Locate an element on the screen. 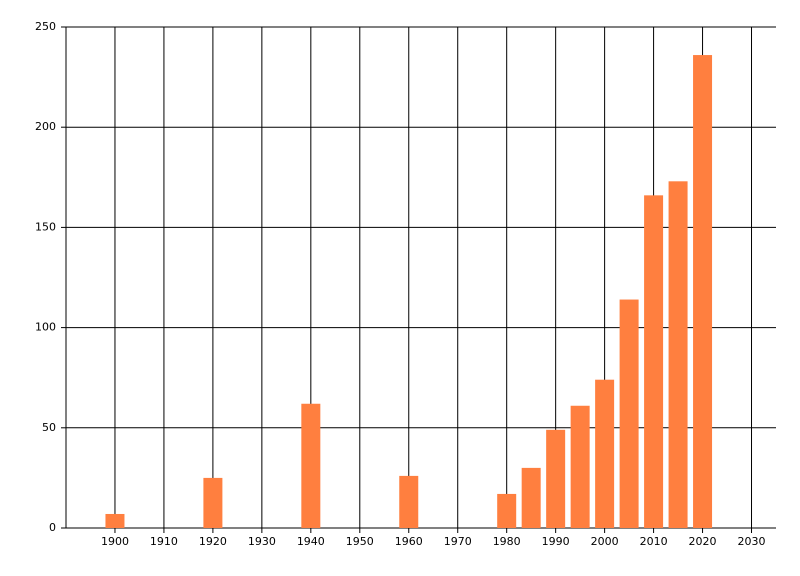  y-tick-label: 100 is located at coordinates (45, 327).